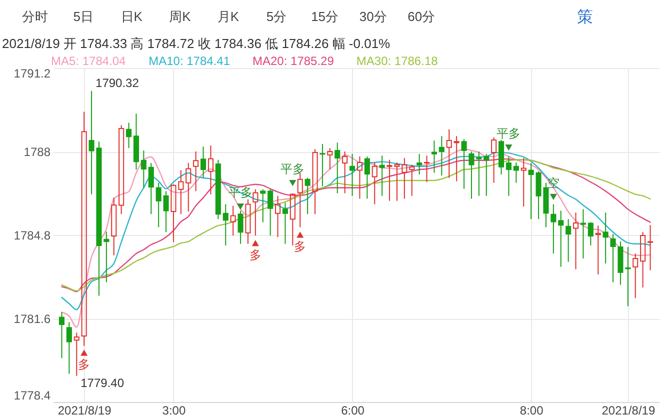 This screenshot has width=662, height=420. I want to click on text: 策, so click(585, 17).